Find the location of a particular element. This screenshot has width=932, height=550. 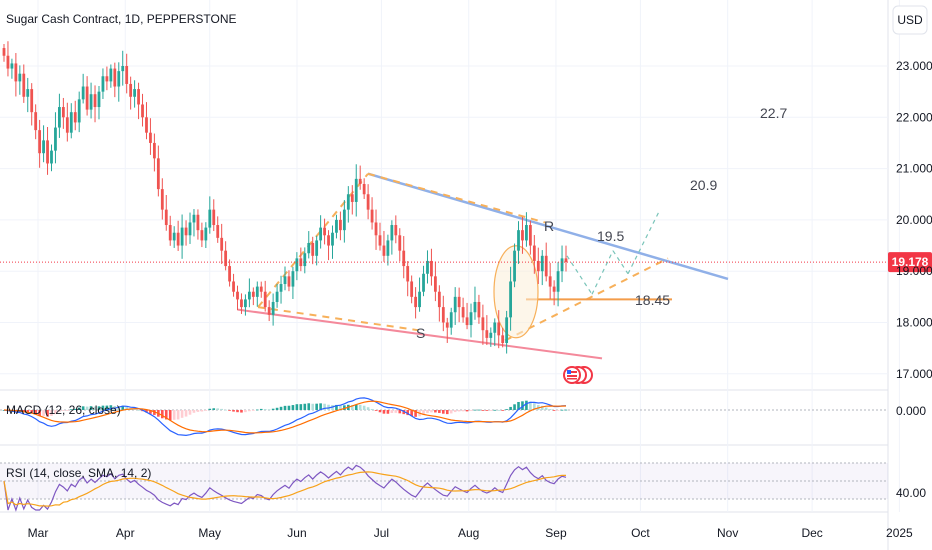

currency-button: USD is located at coordinates (910, 20).